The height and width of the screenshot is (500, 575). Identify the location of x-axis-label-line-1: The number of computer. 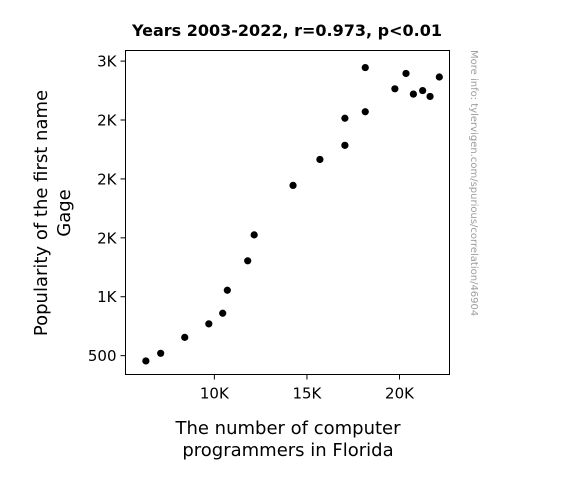
(287, 428).